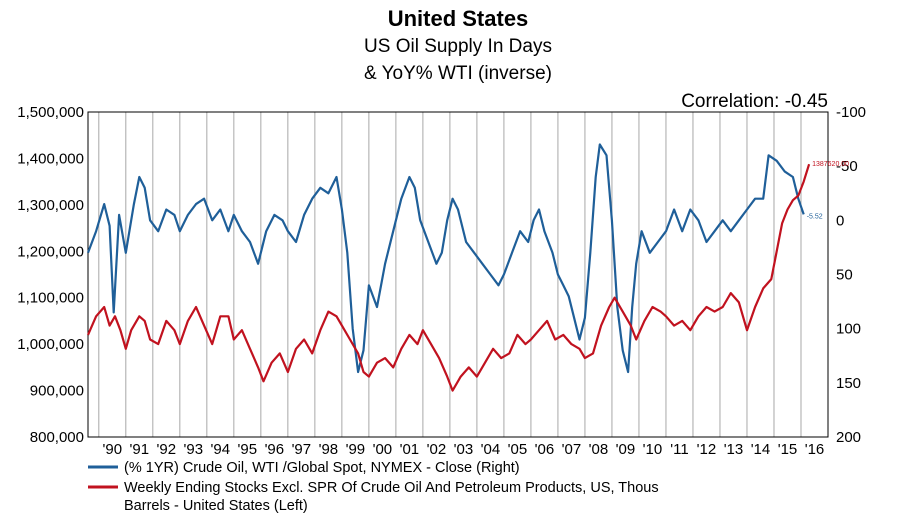 This screenshot has width=916, height=518. Describe the element at coordinates (851, 112) in the screenshot. I see `right-tick-label: -100` at that location.